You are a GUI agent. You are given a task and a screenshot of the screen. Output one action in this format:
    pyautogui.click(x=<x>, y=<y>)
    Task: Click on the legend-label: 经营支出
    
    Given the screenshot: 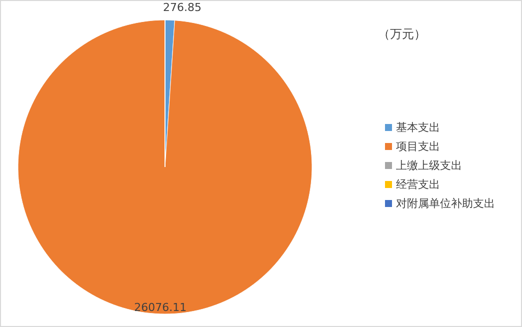 What is the action you would take?
    pyautogui.click(x=418, y=185)
    